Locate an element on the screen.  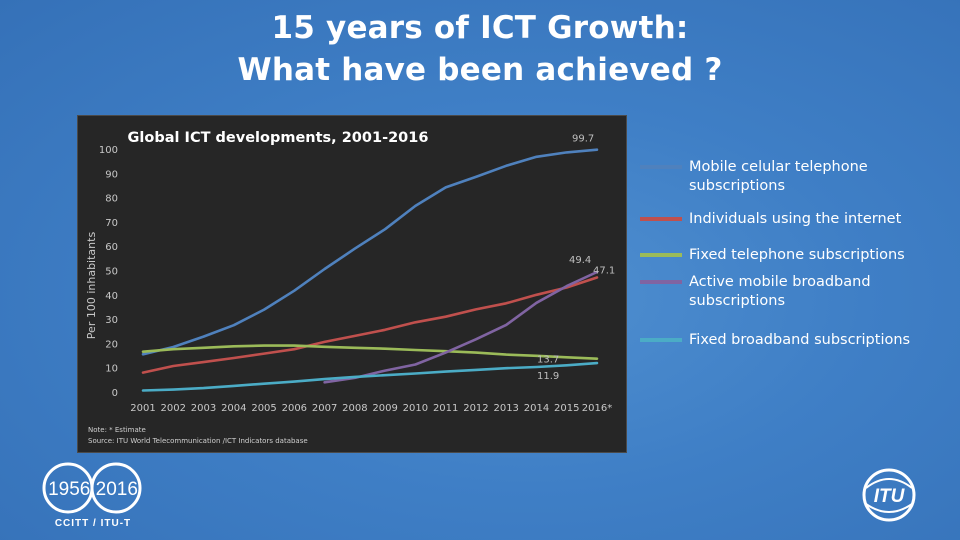
data-label: 47.1 is located at coordinates (604, 271).